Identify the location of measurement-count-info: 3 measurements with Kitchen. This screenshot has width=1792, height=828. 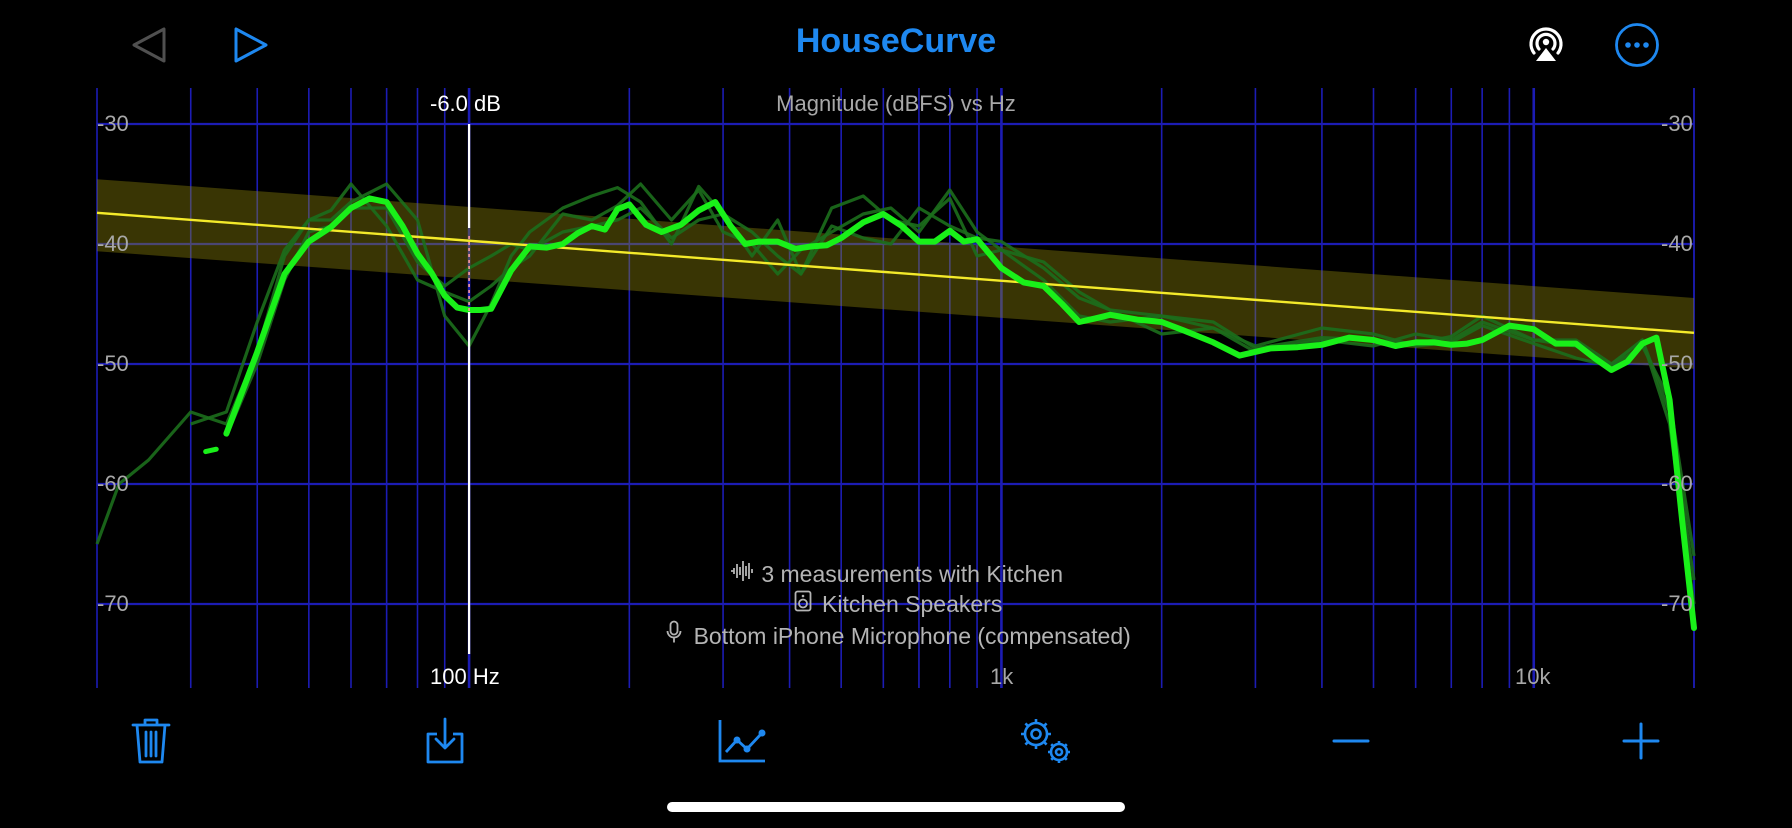
(896, 574).